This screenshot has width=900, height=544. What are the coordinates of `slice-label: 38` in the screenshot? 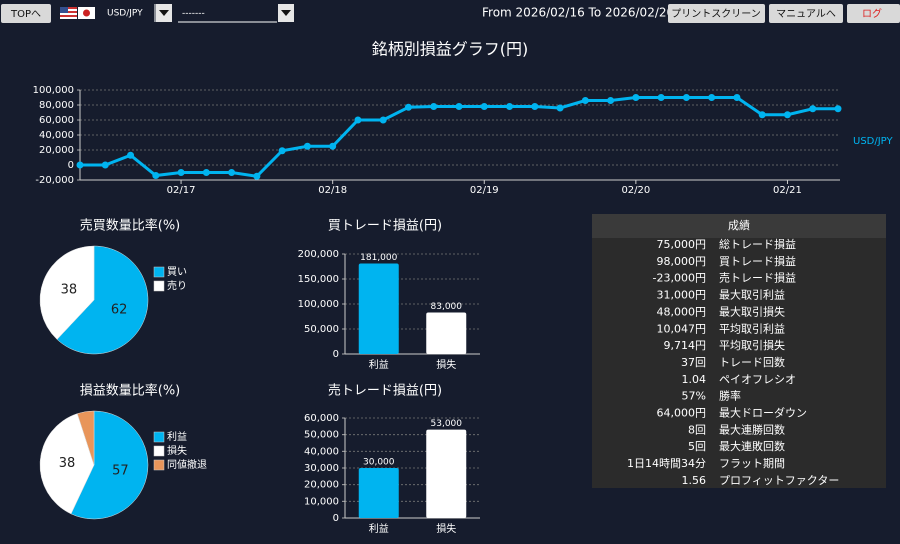 It's located at (69, 290).